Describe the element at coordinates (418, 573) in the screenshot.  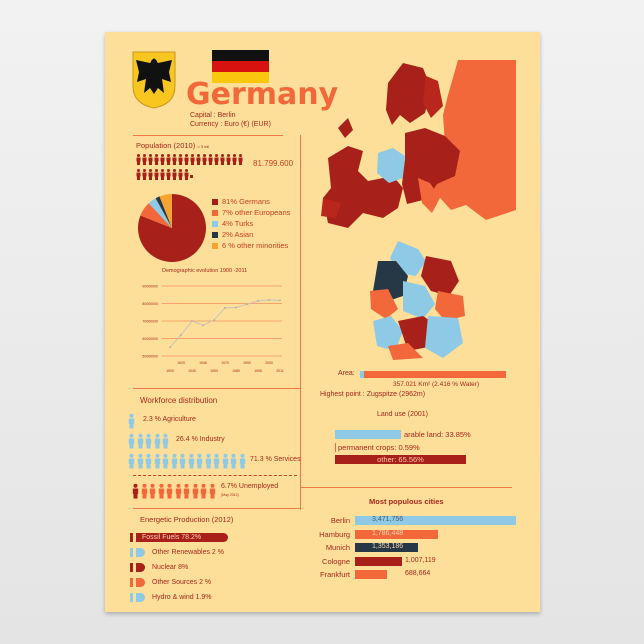
I see `city-population: 688,664` at that location.